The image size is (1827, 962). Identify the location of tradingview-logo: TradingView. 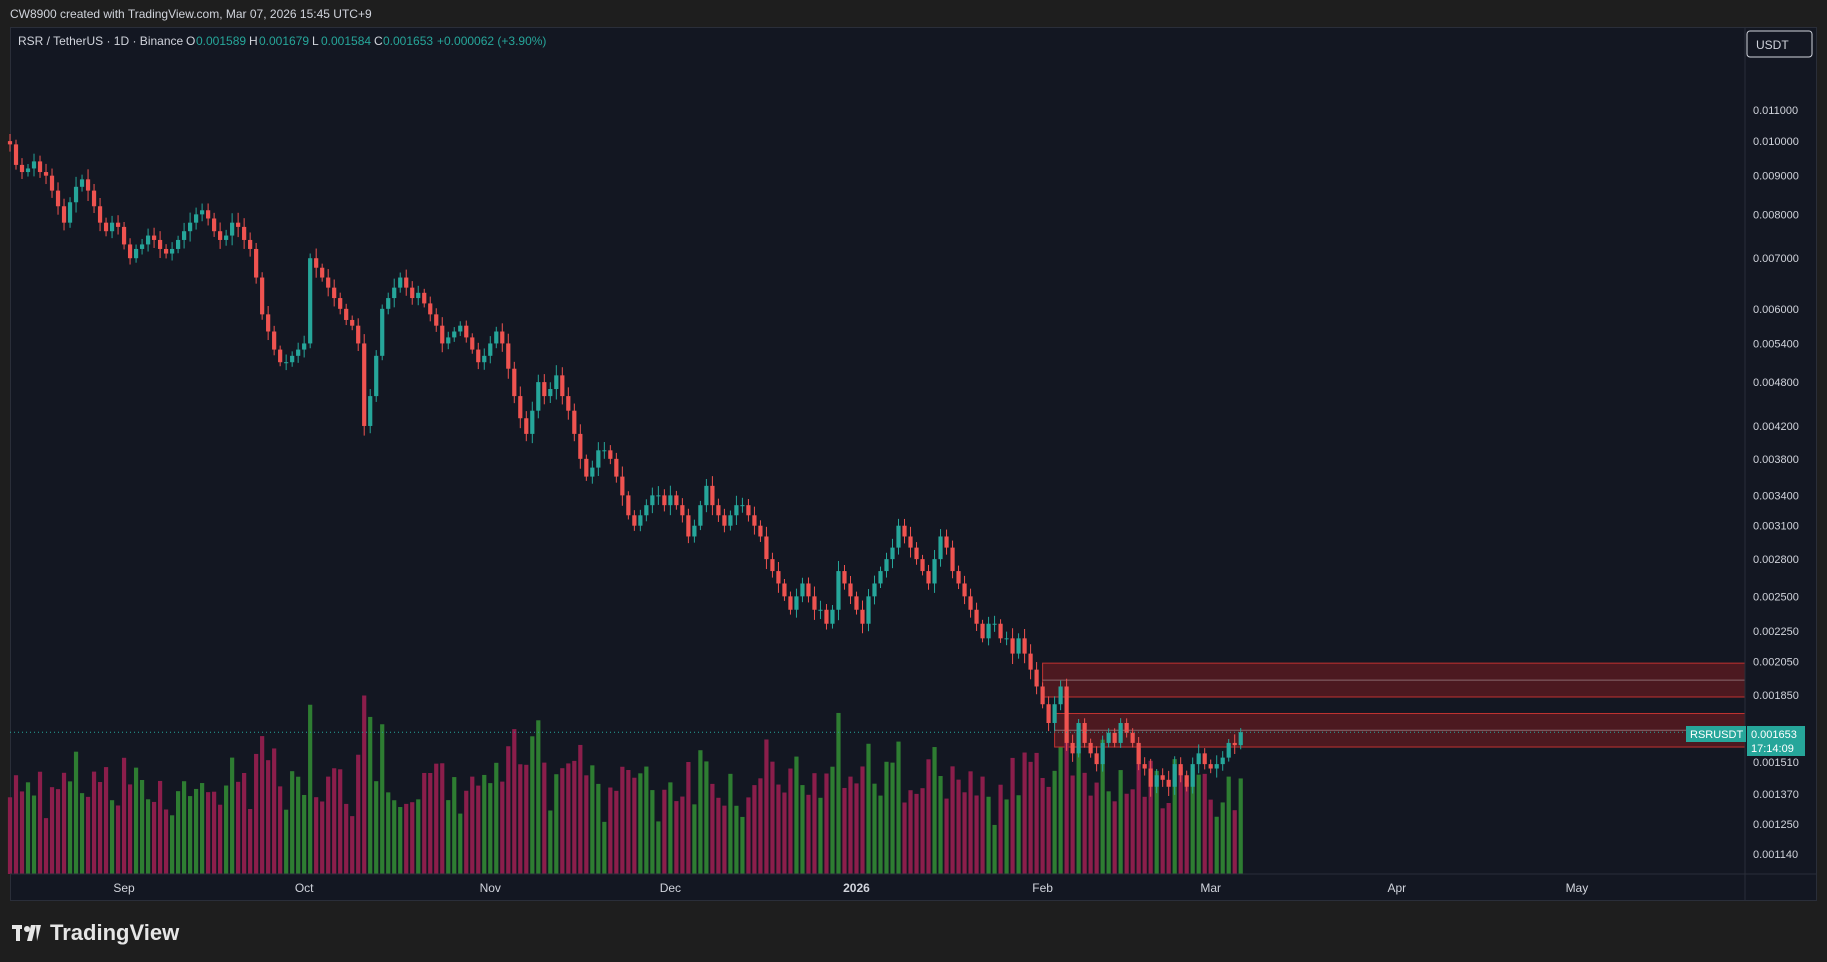
(95, 933).